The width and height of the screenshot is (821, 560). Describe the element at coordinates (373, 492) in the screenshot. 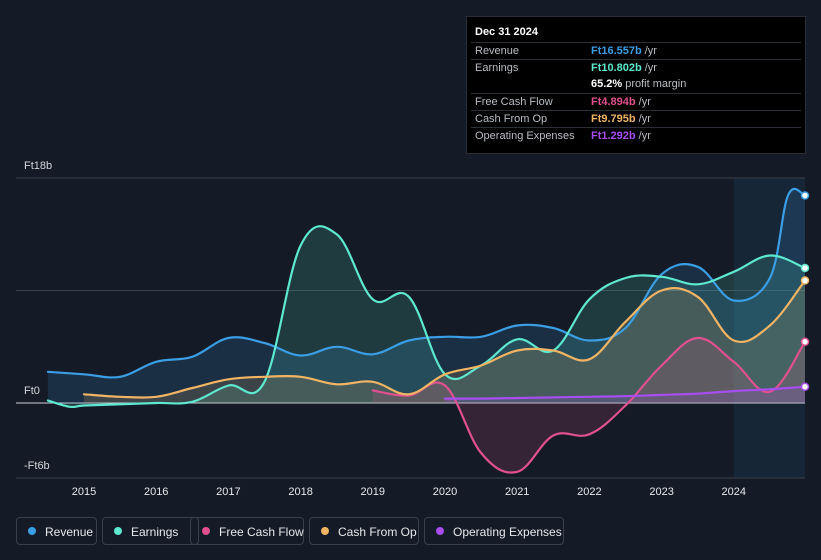

I see `x-tick-label: 2019` at that location.